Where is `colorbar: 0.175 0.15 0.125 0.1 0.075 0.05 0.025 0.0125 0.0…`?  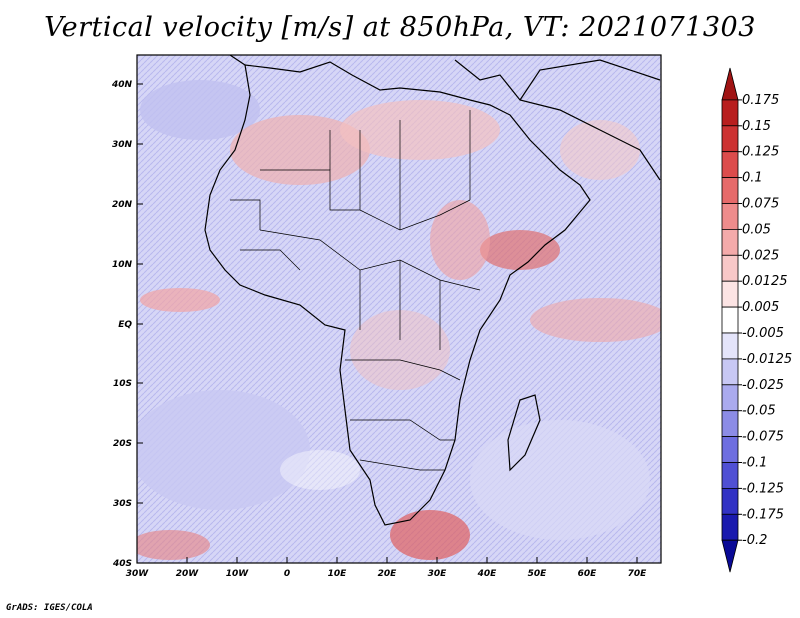 colorbar: 0.175 0.15 0.125 0.1 0.075 0.05 0.025 0.0125 0.0… is located at coordinates (756, 320).